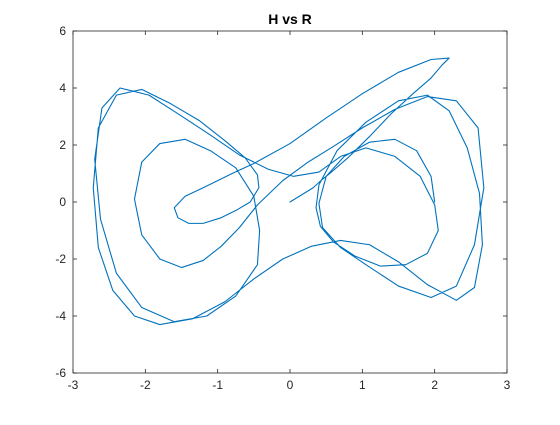 The image size is (560, 425). I want to click on y-tick-label: 4, so click(62, 88).